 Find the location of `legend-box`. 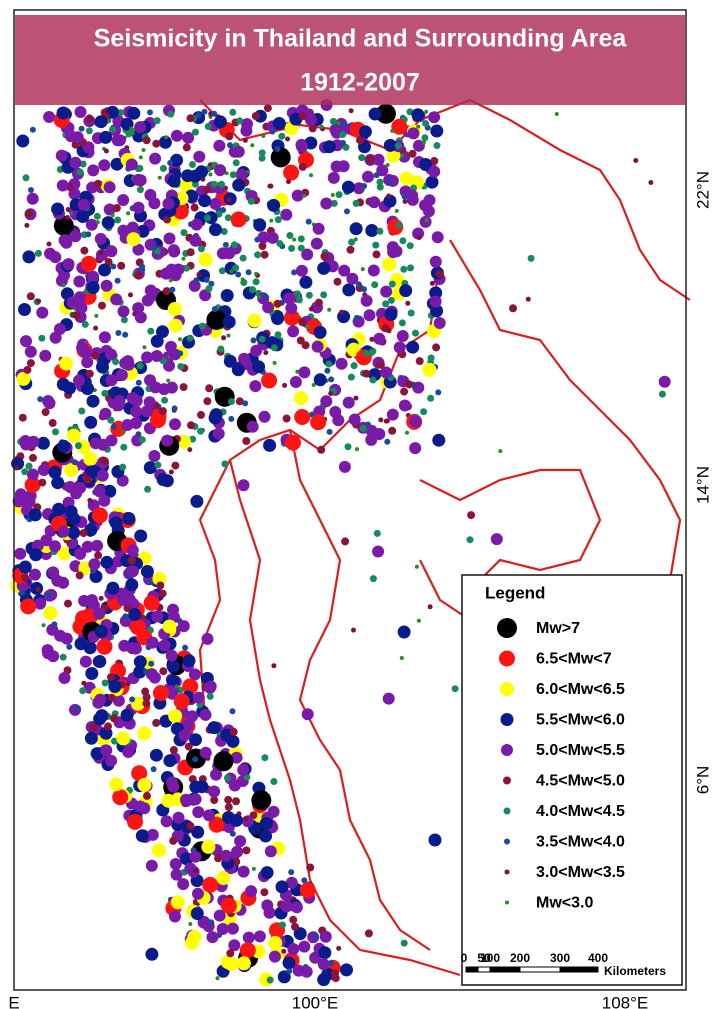

legend-box is located at coordinates (572, 780).